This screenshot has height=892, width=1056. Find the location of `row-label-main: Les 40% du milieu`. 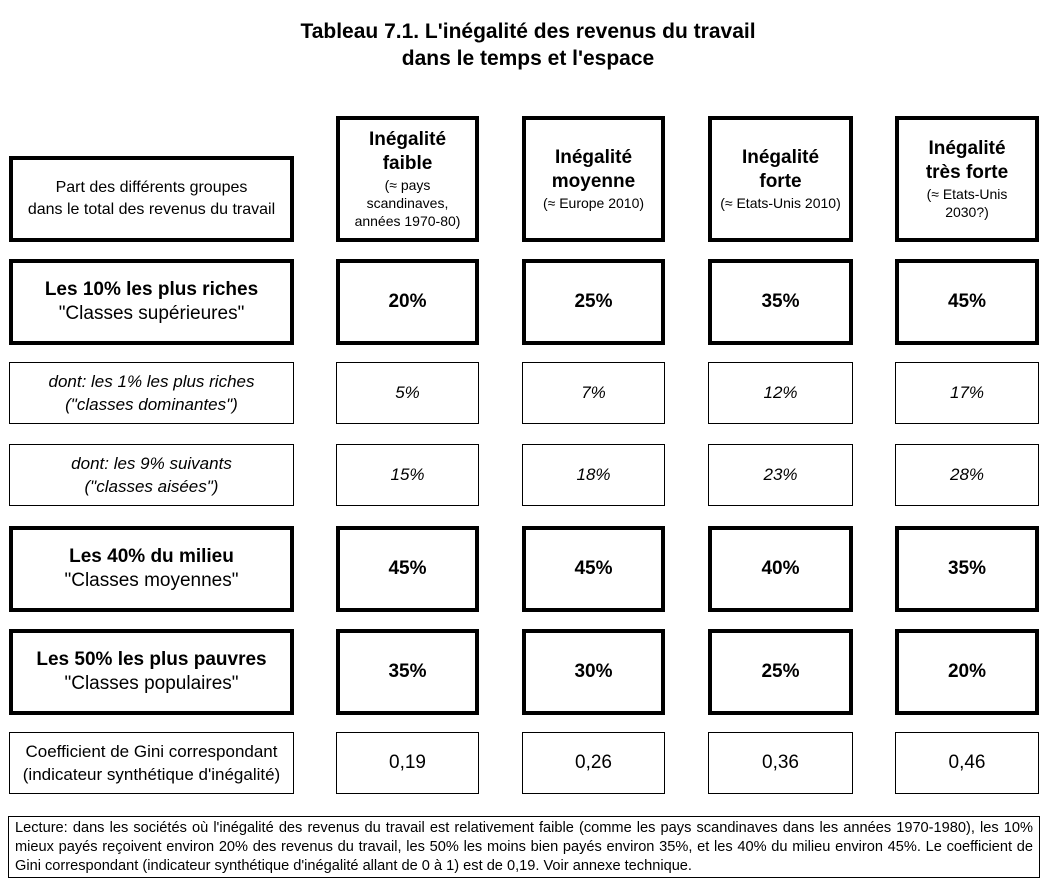

row-label-main: Les 40% du milieu is located at coordinates (151, 556).